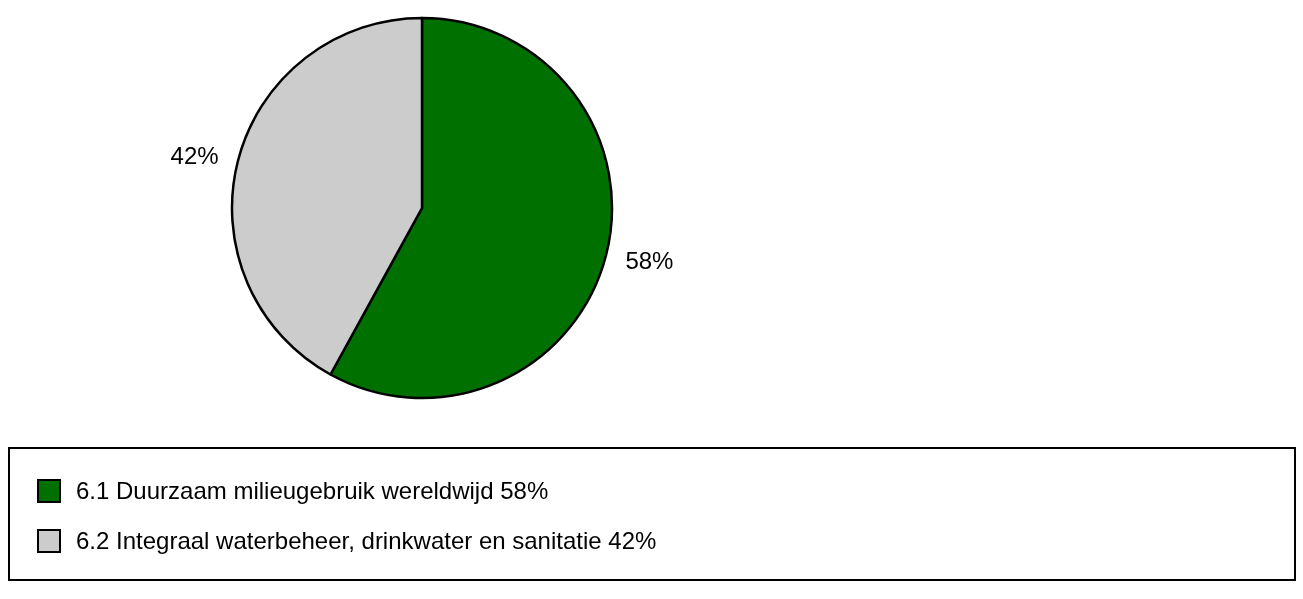 The image size is (1303, 599). Describe the element at coordinates (649, 260) in the screenshot. I see `data-label: 58%` at that location.